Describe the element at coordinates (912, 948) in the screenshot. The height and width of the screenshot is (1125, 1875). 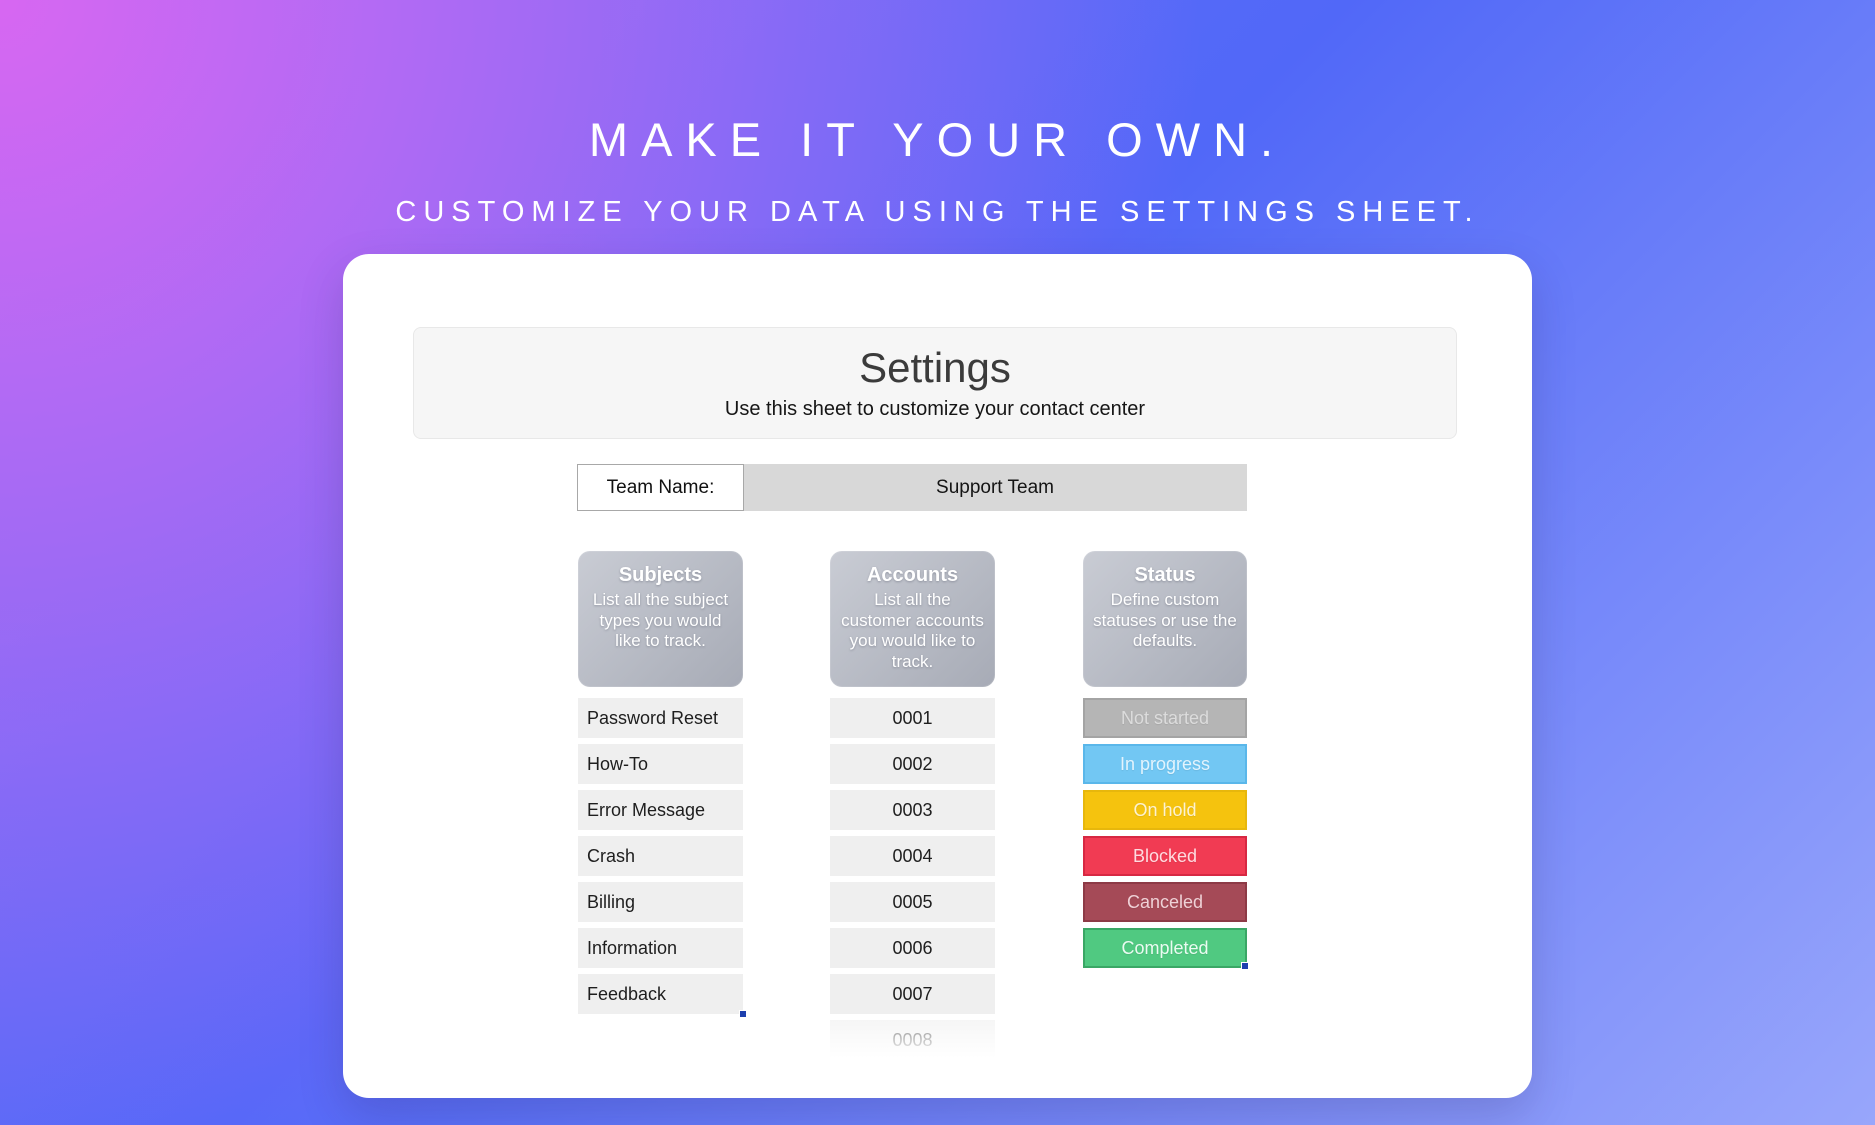
I see `account-cell: 0006` at that location.